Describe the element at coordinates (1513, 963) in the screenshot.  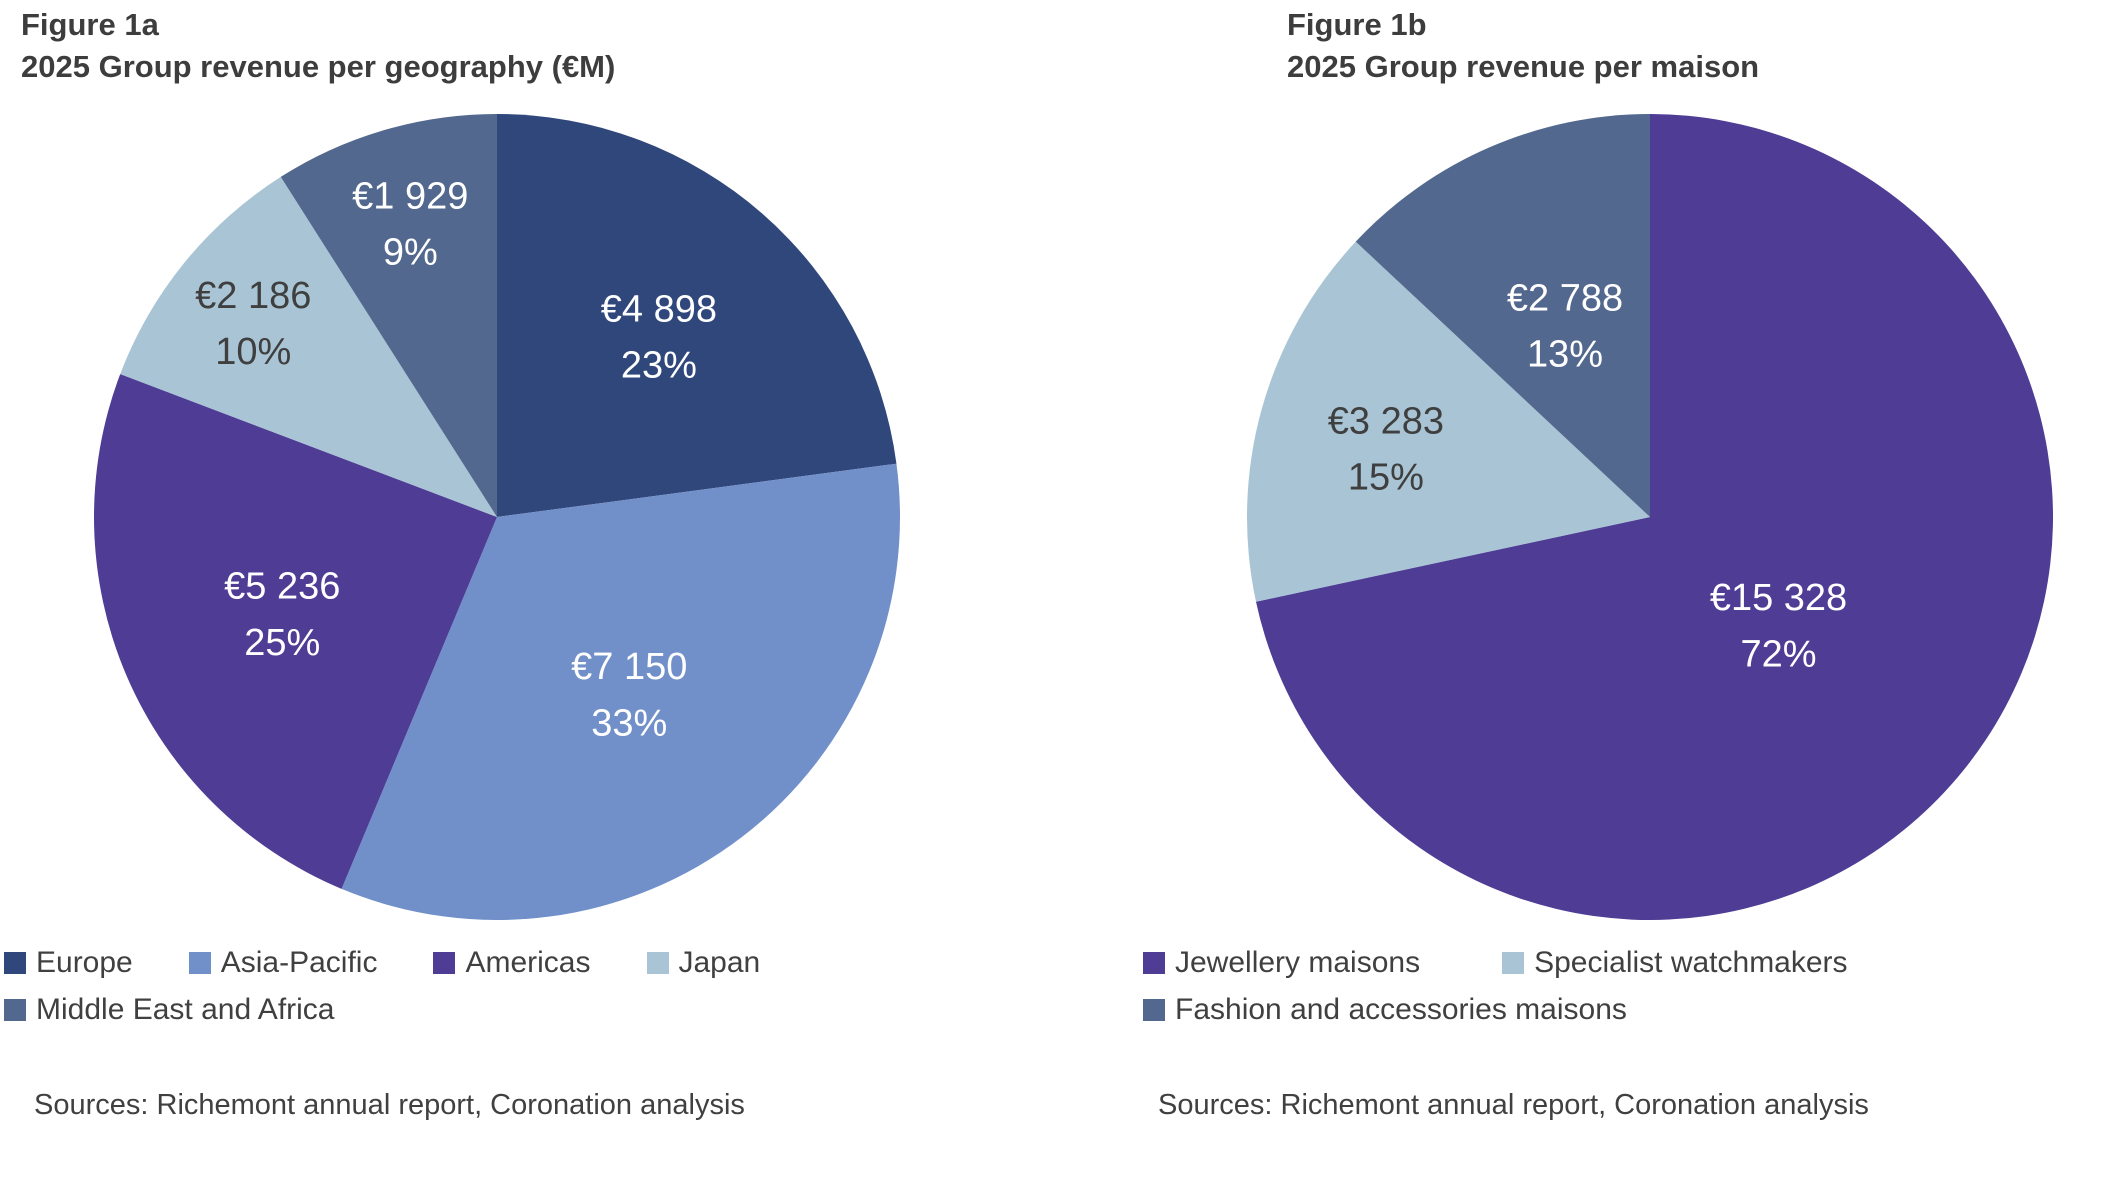
I see `legend-swatch-specialist-watchmakers` at that location.